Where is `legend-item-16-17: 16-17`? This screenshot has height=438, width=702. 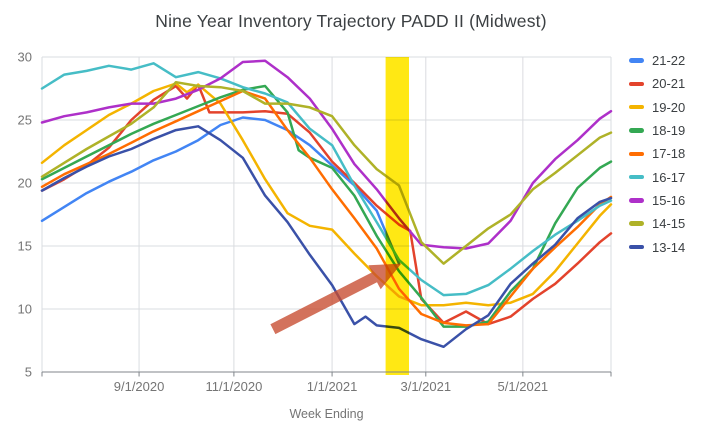
legend-item-16-17: 16-17 is located at coordinates (657, 176).